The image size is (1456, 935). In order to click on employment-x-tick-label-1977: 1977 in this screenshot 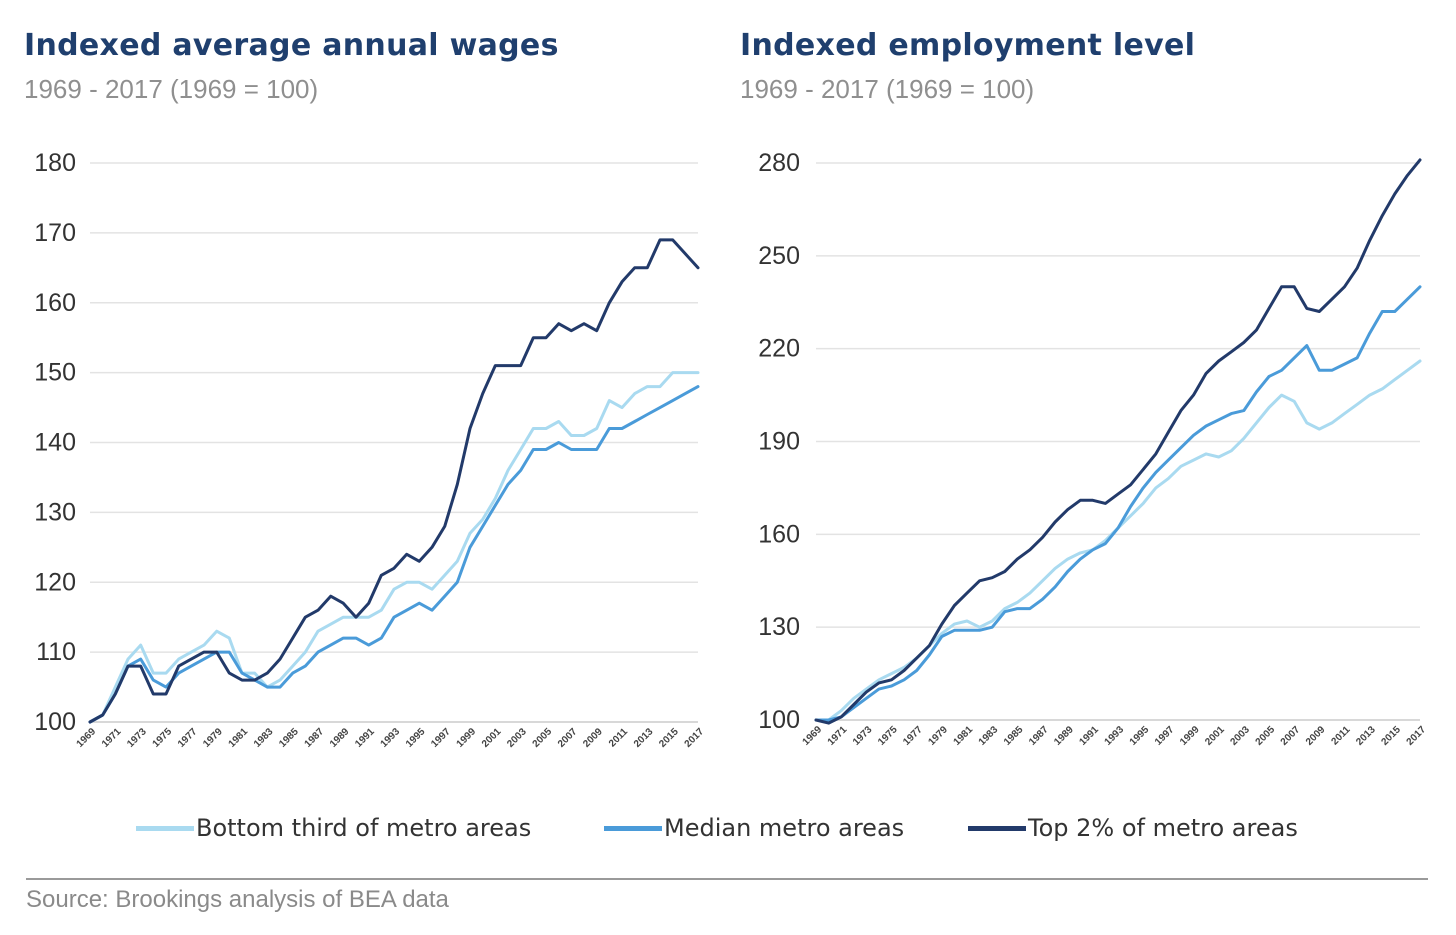, I will do `click(913, 736)`.